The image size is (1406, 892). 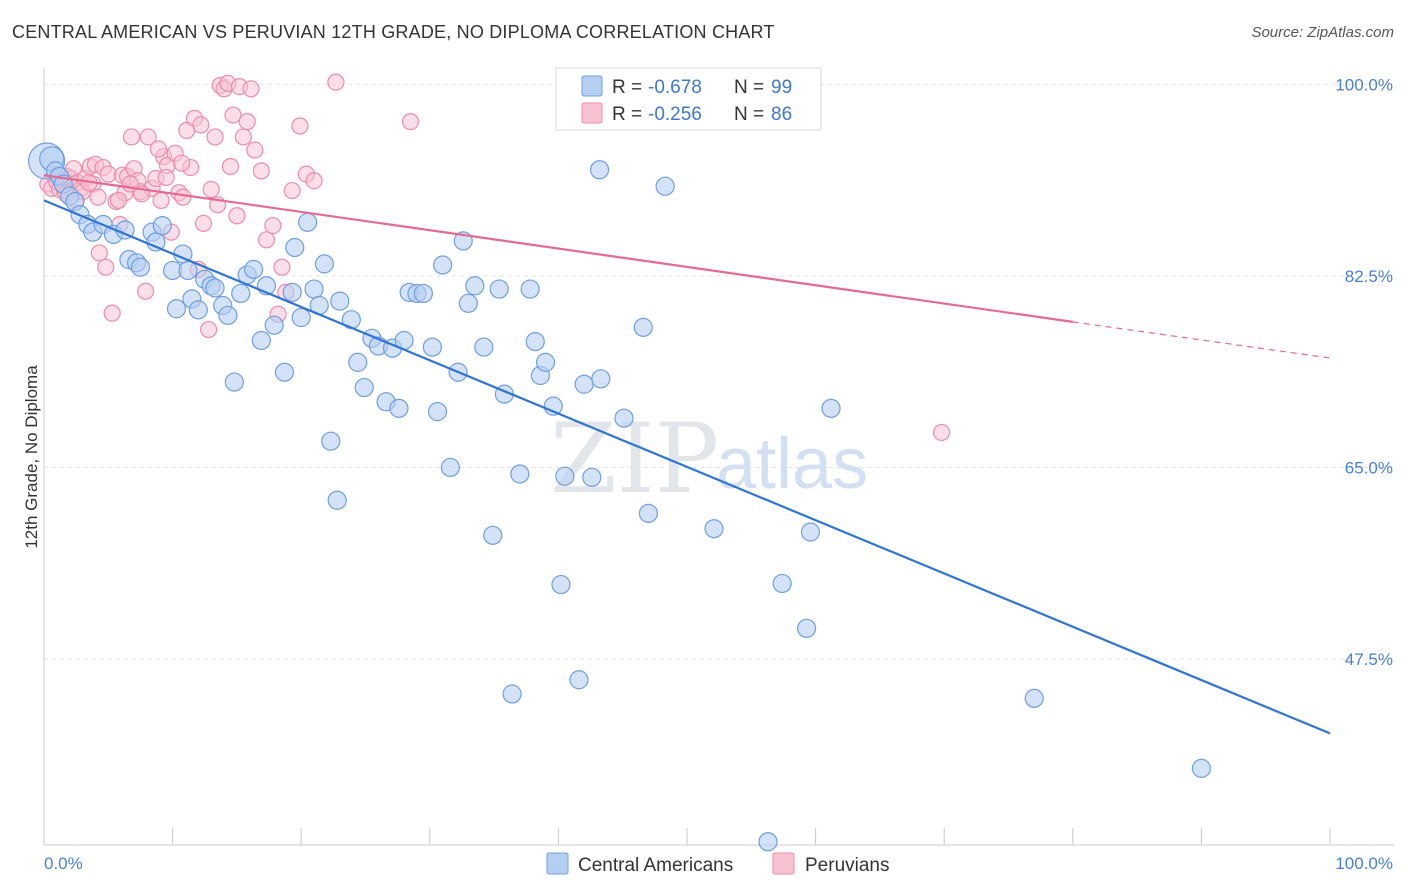 What do you see at coordinates (783, 863) in the screenshot?
I see `bottom-legend-pink-swatch` at bounding box center [783, 863].